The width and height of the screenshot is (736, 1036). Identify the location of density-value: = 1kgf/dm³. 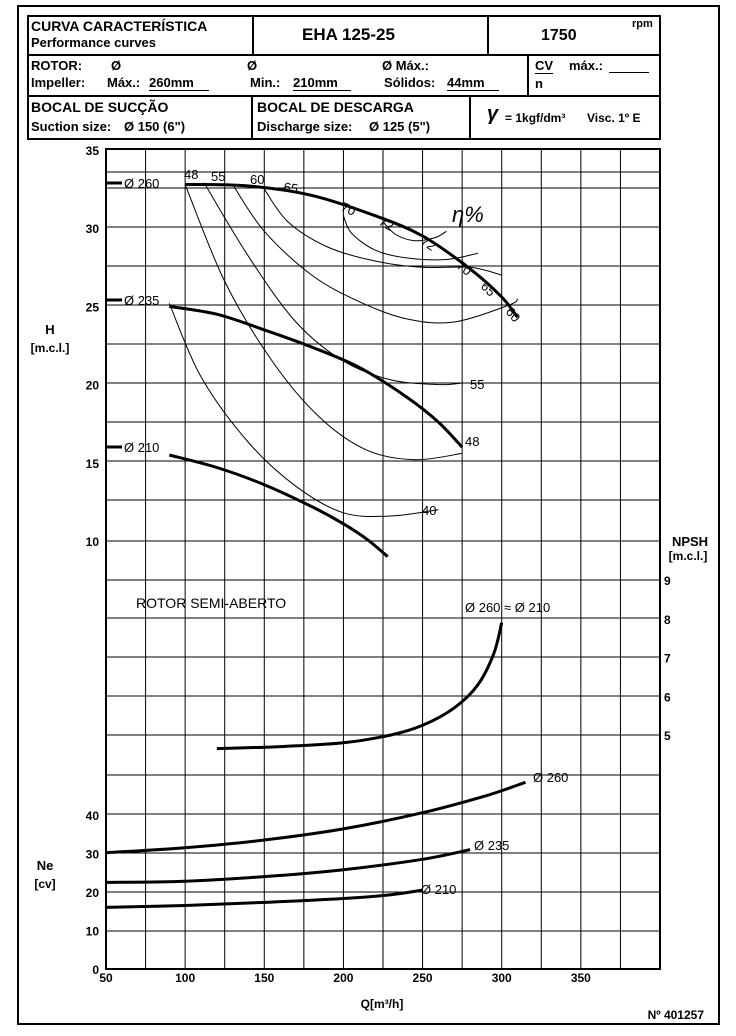
(535, 118).